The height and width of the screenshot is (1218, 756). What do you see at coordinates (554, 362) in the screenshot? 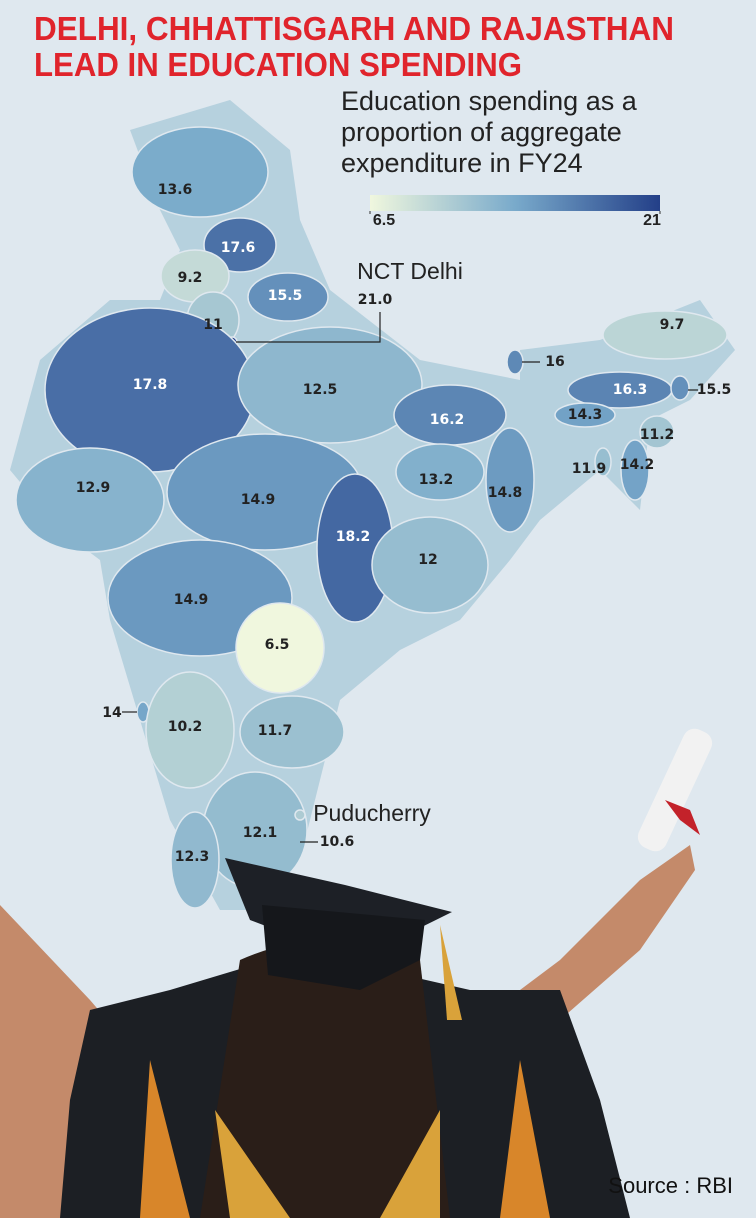
I see `value-label: 16` at bounding box center [554, 362].